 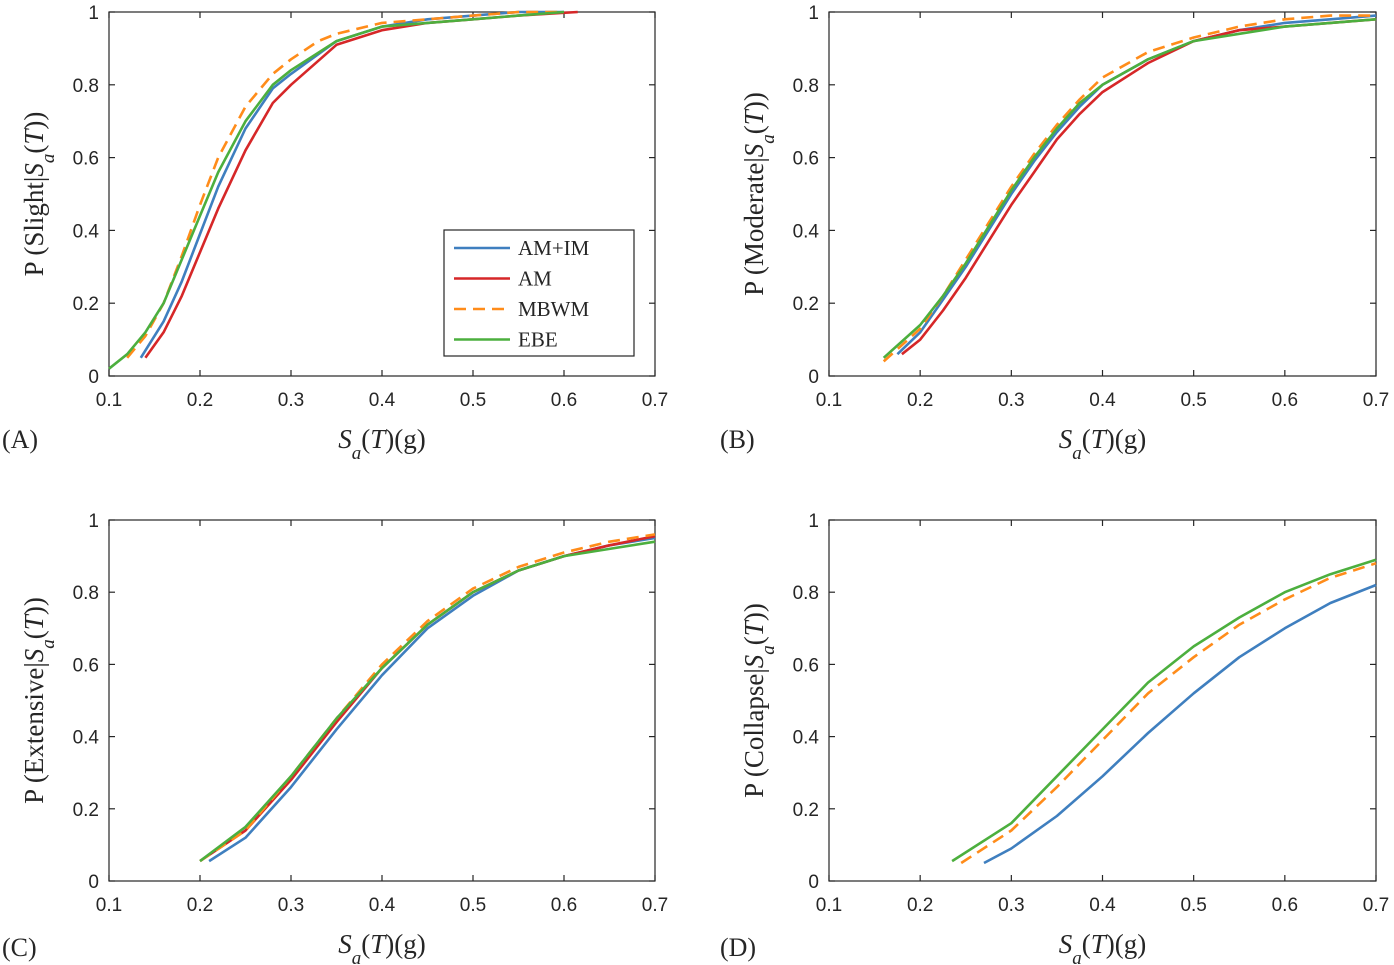 I want to click on panel-label: (B), so click(x=737, y=439).